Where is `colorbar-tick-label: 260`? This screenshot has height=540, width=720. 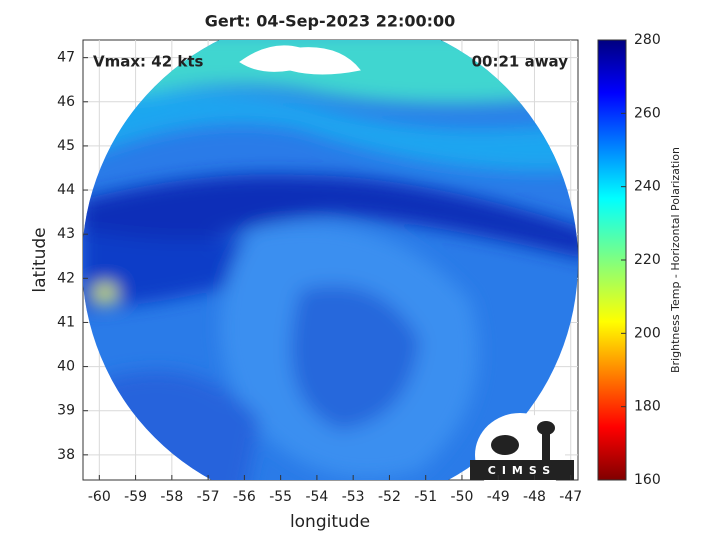 colorbar-tick-label: 260 is located at coordinates (647, 113).